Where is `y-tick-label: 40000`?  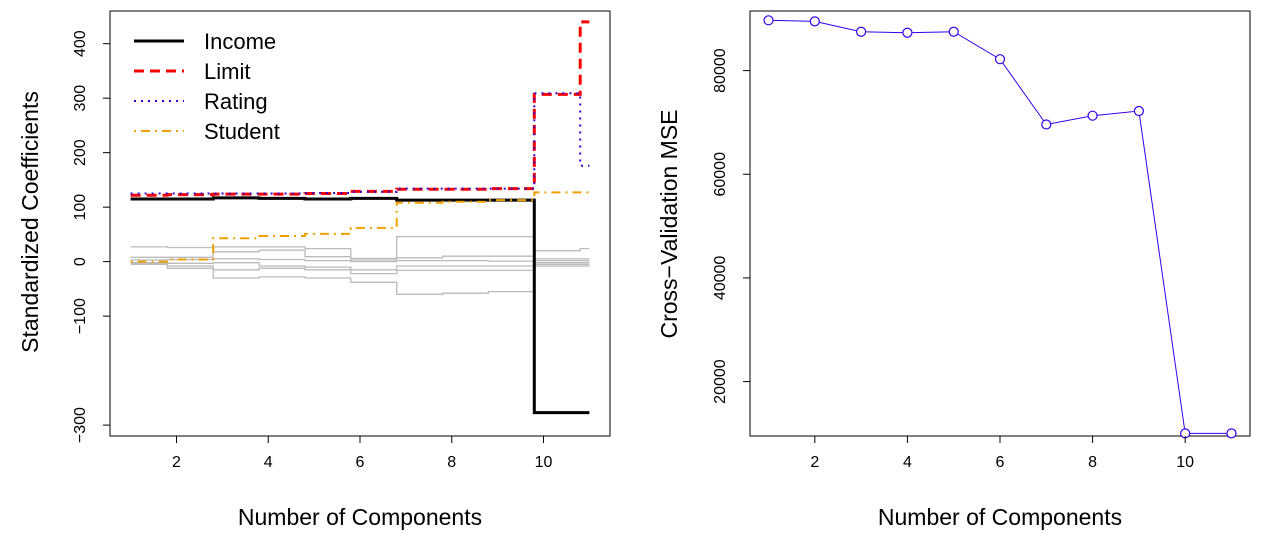
y-tick-label: 40000 is located at coordinates (720, 278).